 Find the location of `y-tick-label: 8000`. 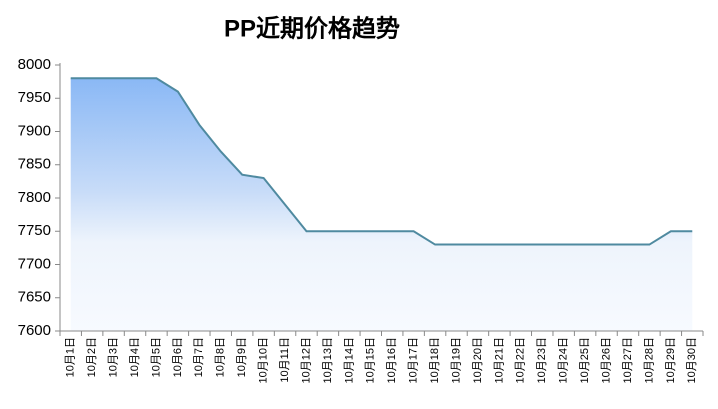

y-tick-label: 8000 is located at coordinates (34, 64).